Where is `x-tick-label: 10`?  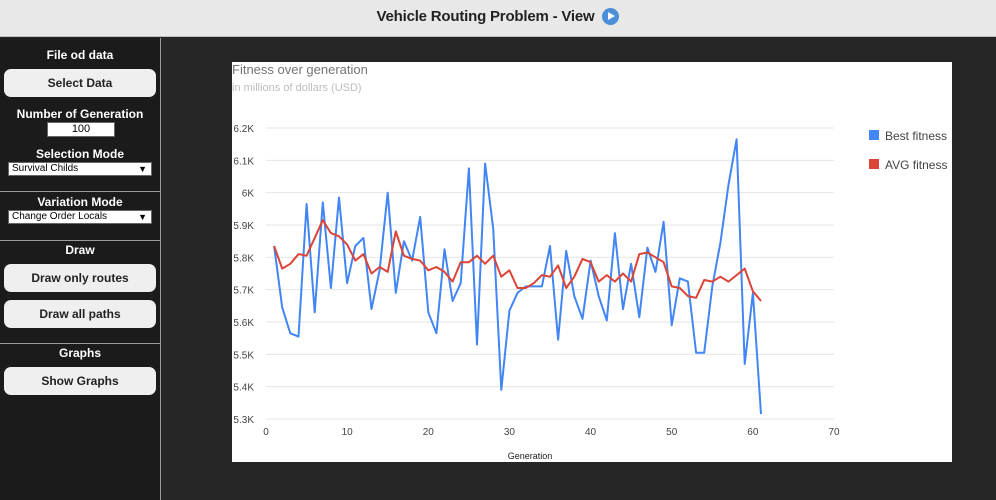 x-tick-label: 10 is located at coordinates (348, 432).